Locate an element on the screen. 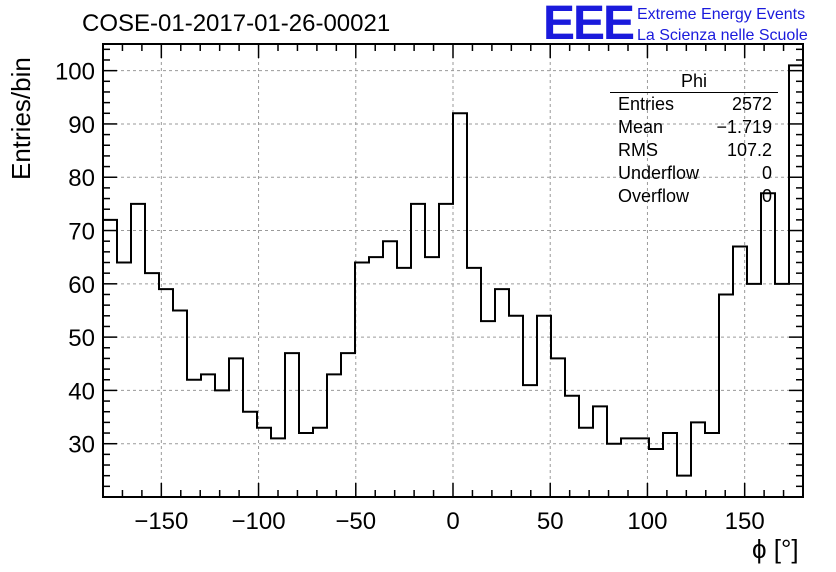 The image size is (836, 572). stats-row: Underflow 0 is located at coordinates (694, 173).